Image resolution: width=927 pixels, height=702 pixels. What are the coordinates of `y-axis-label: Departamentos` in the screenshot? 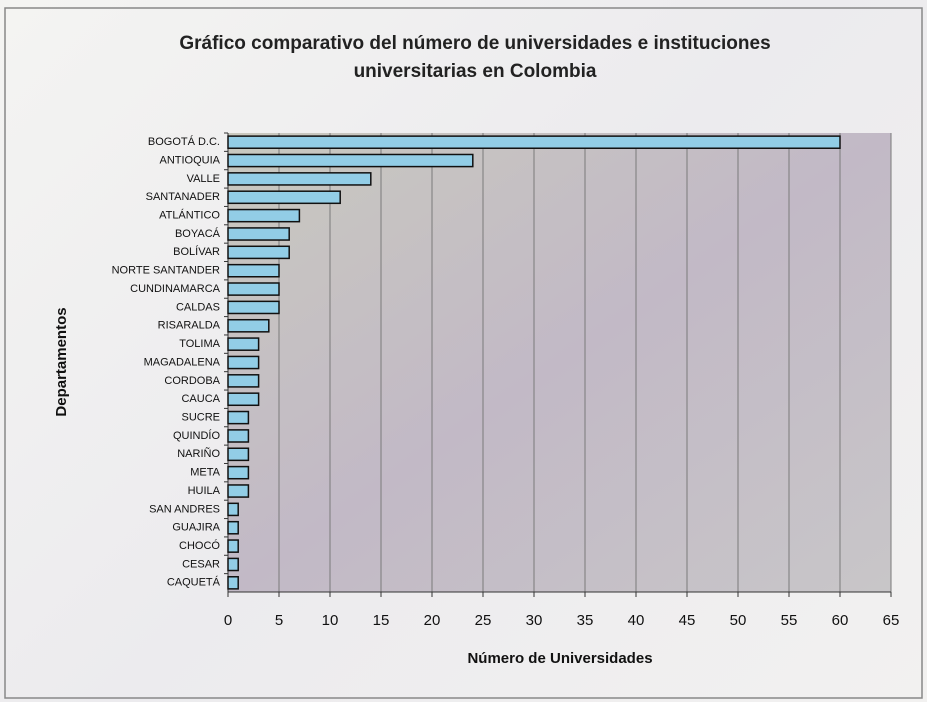 It's located at (61, 361).